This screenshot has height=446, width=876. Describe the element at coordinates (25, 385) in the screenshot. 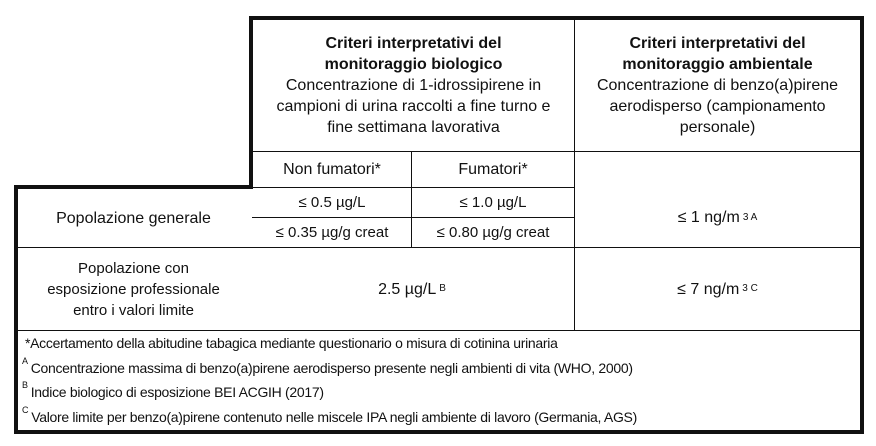

I see `footnote-mark: B` at that location.